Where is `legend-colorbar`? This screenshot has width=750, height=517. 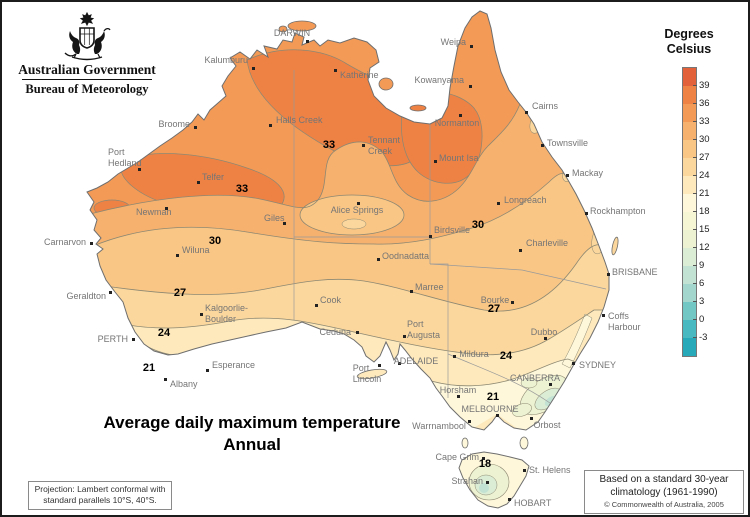
legend-colorbar is located at coordinates (689, 212).